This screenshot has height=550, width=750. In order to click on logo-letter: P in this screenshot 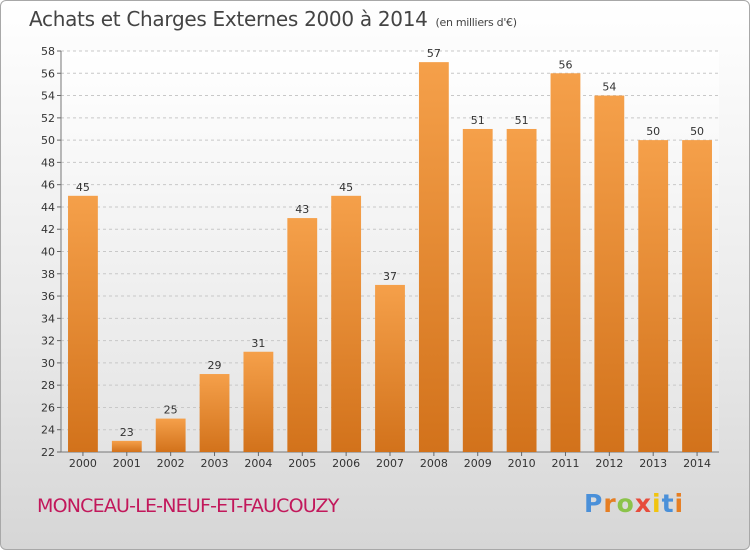, I will do `click(594, 503)`.